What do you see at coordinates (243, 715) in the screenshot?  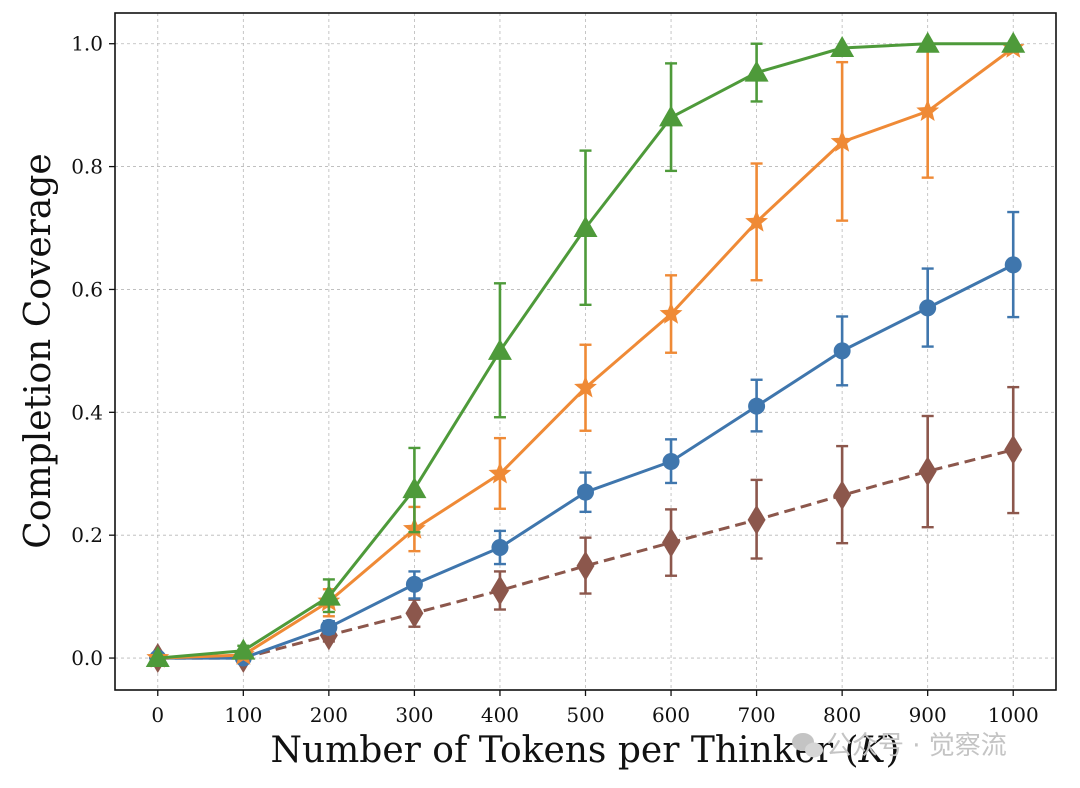 I see `x-tick-label: 100` at bounding box center [243, 715].